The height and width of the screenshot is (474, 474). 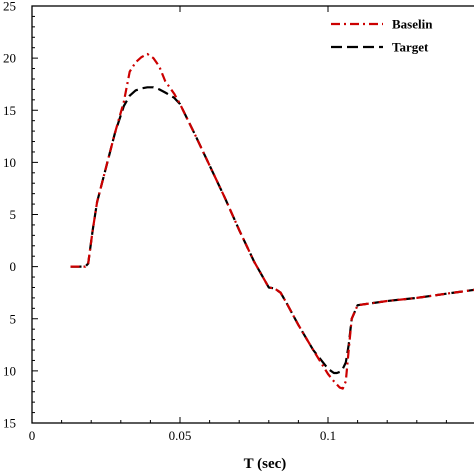 What do you see at coordinates (412, 24) in the screenshot?
I see `legend-label-baselin: Baselin` at bounding box center [412, 24].